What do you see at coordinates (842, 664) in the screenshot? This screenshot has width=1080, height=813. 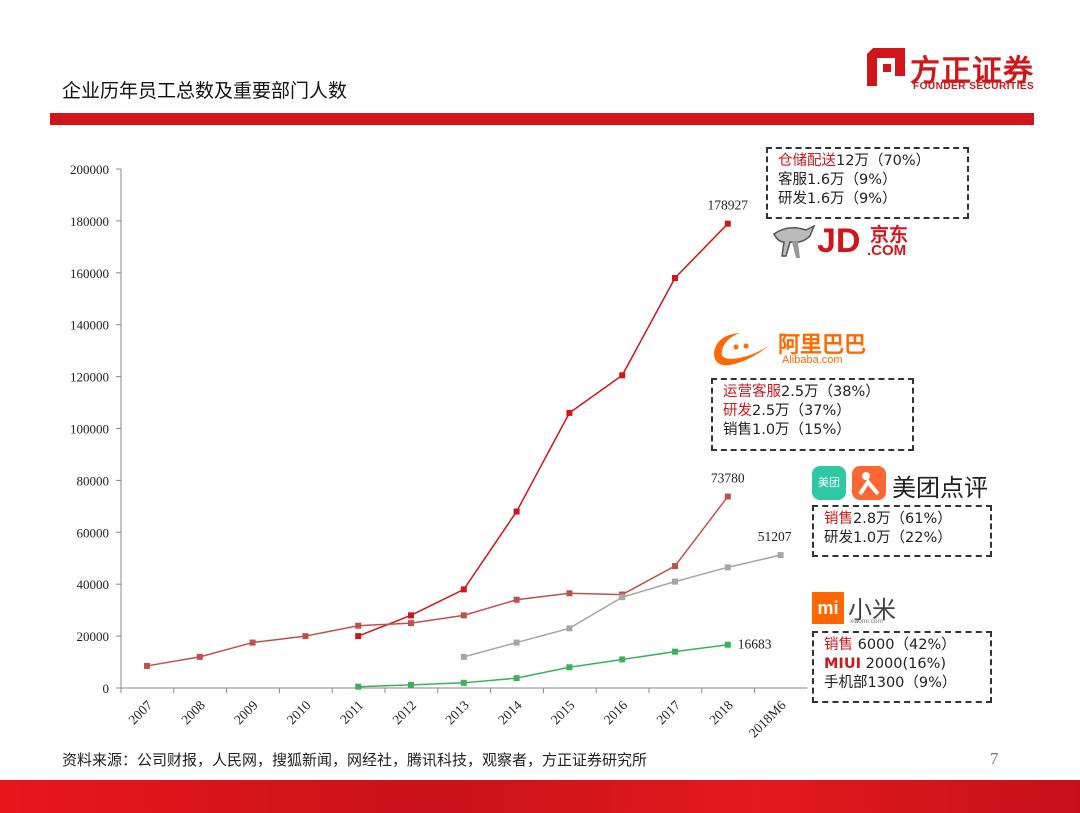 I see `xiaomi-line-2-highlight: MIUI` at bounding box center [842, 664].